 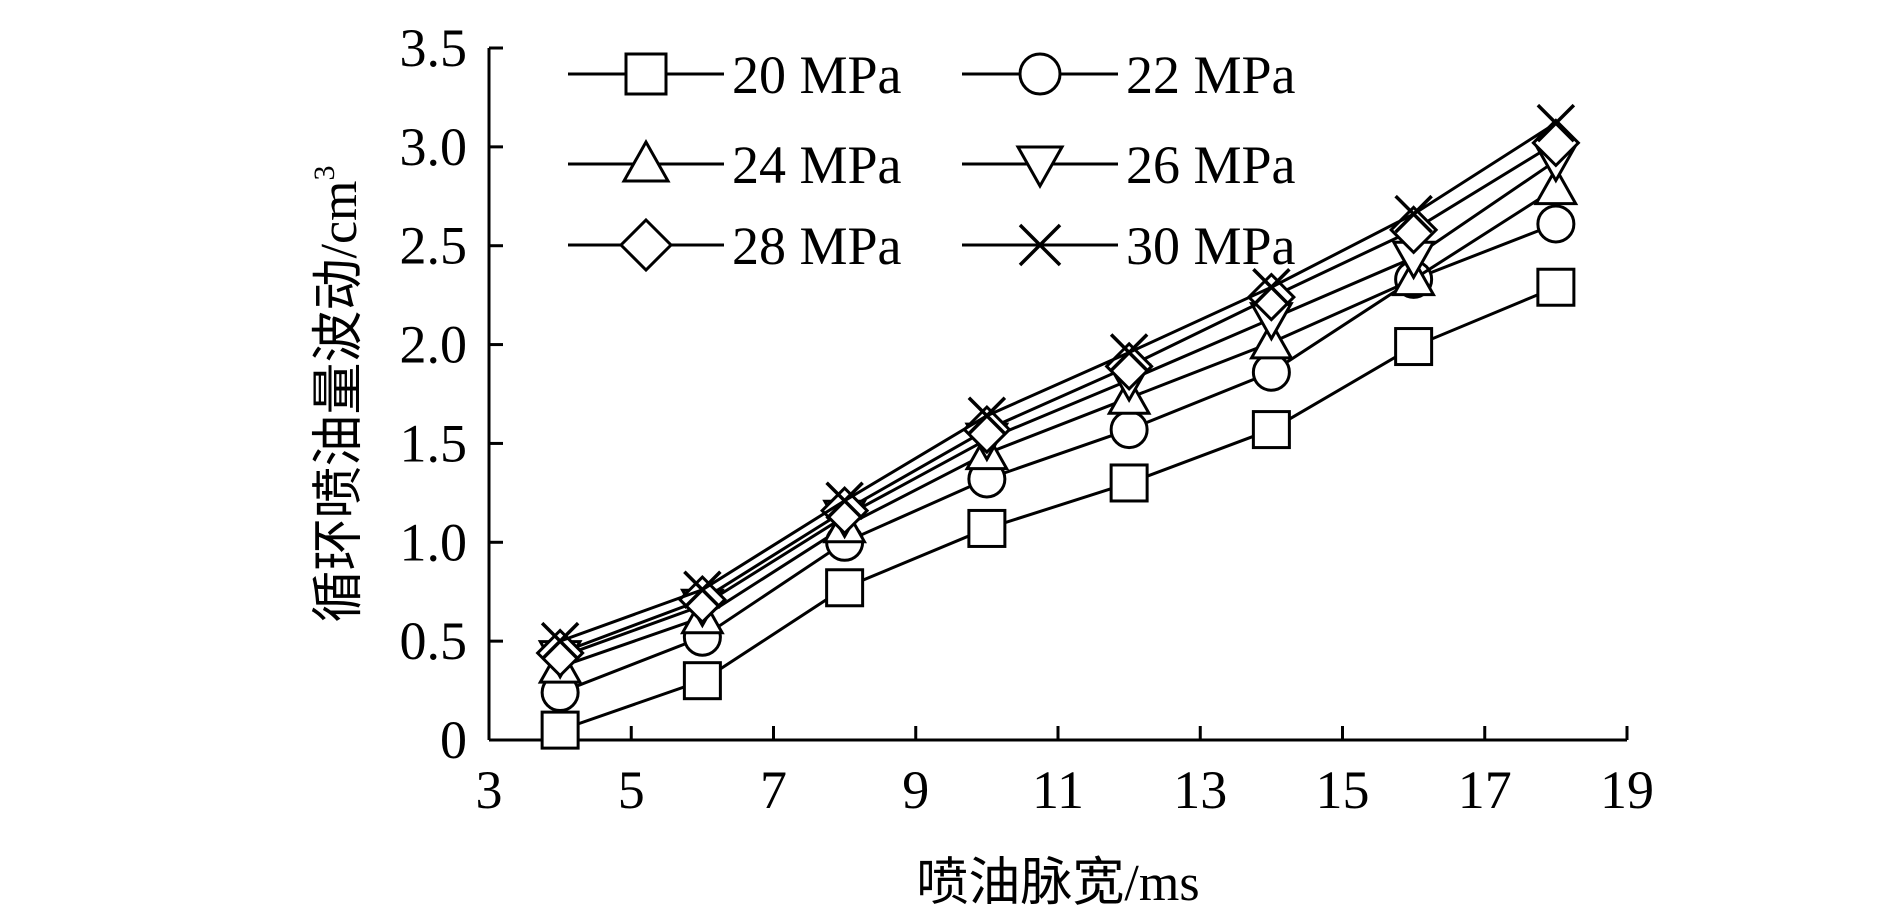 I want to click on legend-item: 26 MPa, so click(x=1129, y=165).